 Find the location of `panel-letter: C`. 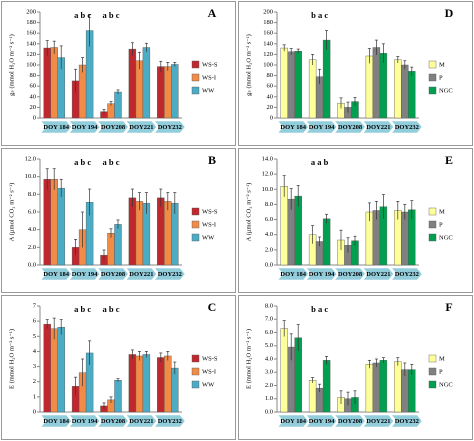

panel-letter: C is located at coordinates (212, 307).